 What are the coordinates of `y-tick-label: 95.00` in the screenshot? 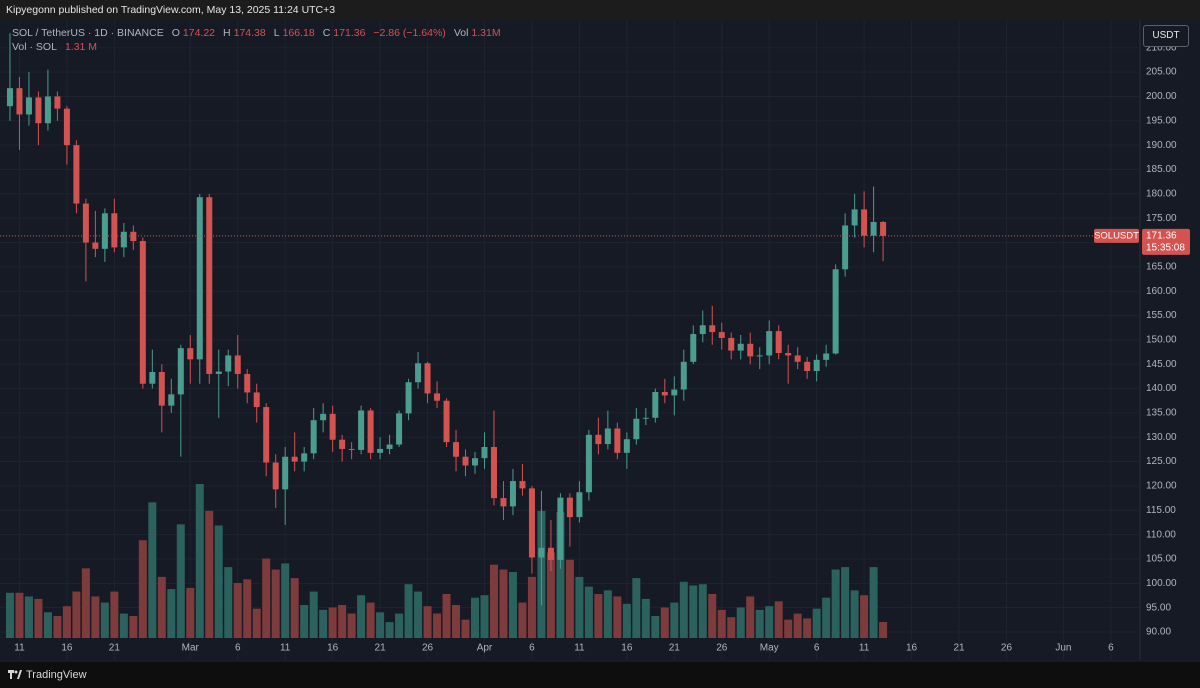 It's located at (1158, 607).